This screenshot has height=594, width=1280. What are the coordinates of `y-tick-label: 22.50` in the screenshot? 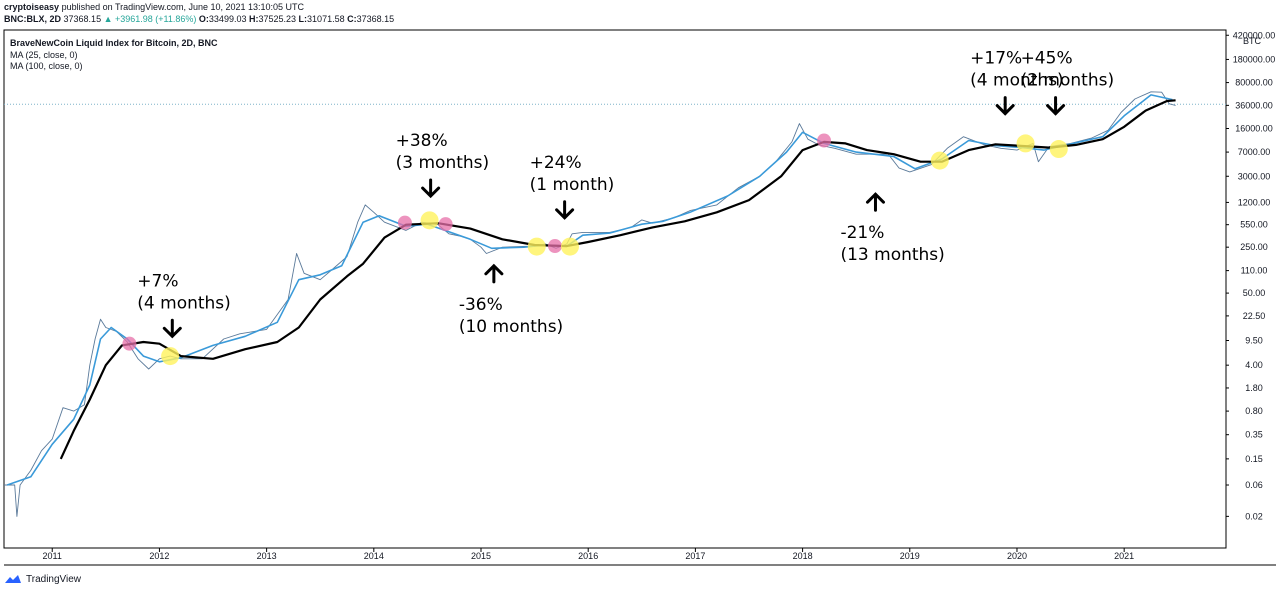 It's located at (1254, 316).